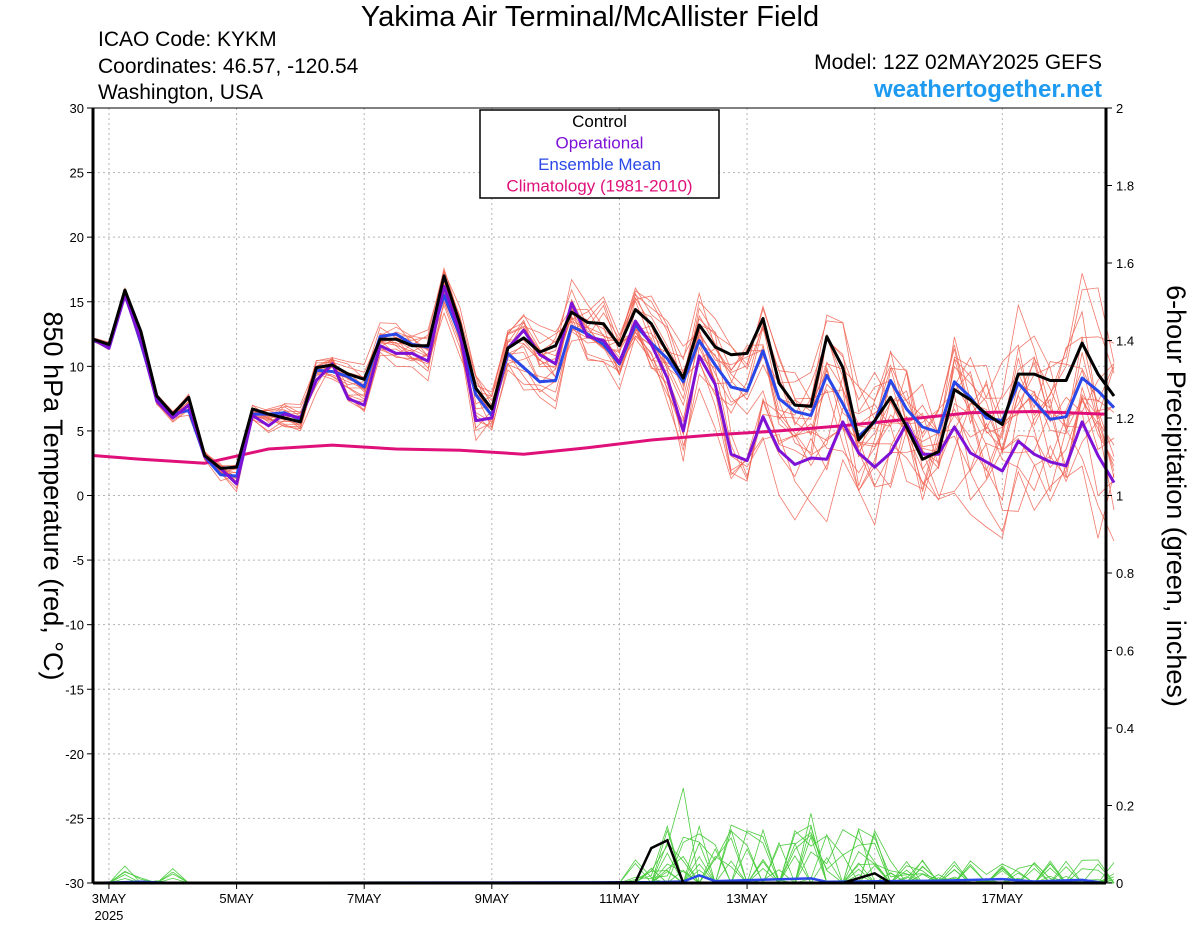 This screenshot has width=1200, height=927. What do you see at coordinates (108, 915) in the screenshot?
I see `x-tick-year: 2025` at bounding box center [108, 915].